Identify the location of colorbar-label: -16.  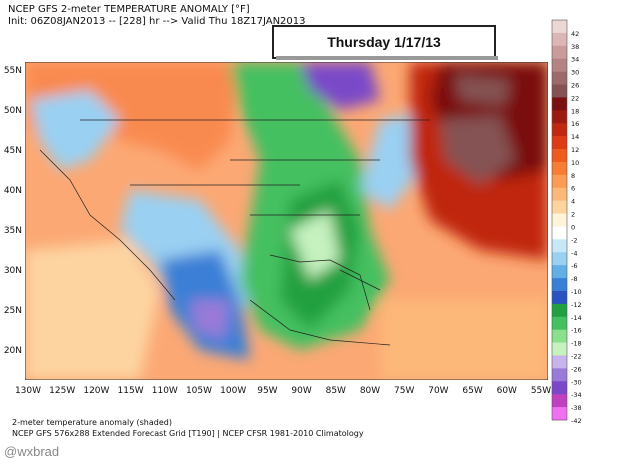
(576, 331).